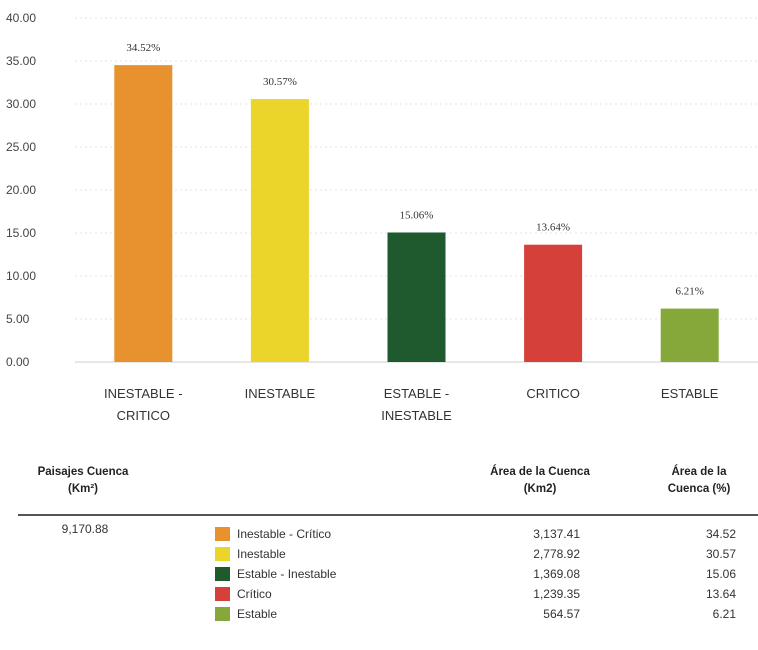  I want to click on header-area-pct: Área de la Cuenca (%), so click(699, 481).